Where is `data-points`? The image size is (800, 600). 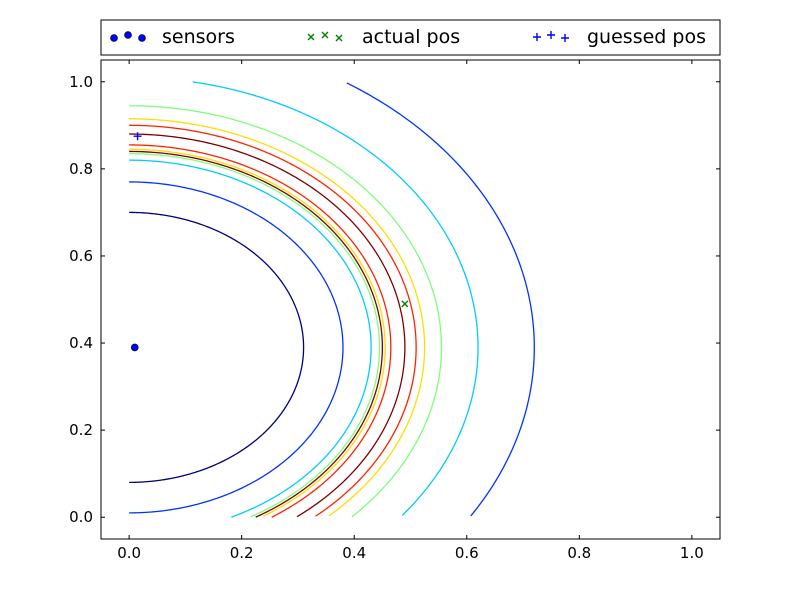
data-points is located at coordinates (269, 242).